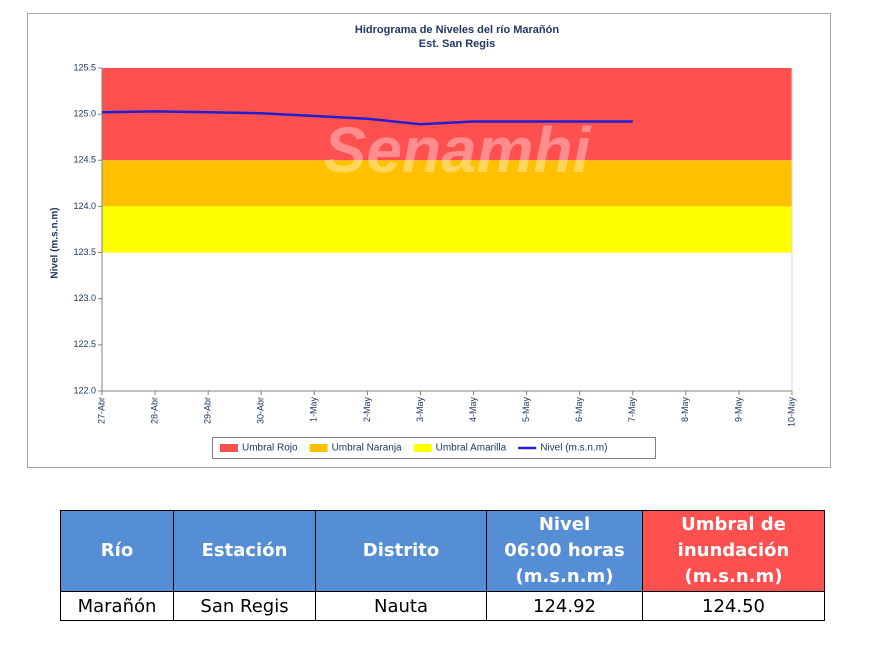 The image size is (873, 648). What do you see at coordinates (261, 410) in the screenshot?
I see `x-tick-label: 30-Abr` at bounding box center [261, 410].